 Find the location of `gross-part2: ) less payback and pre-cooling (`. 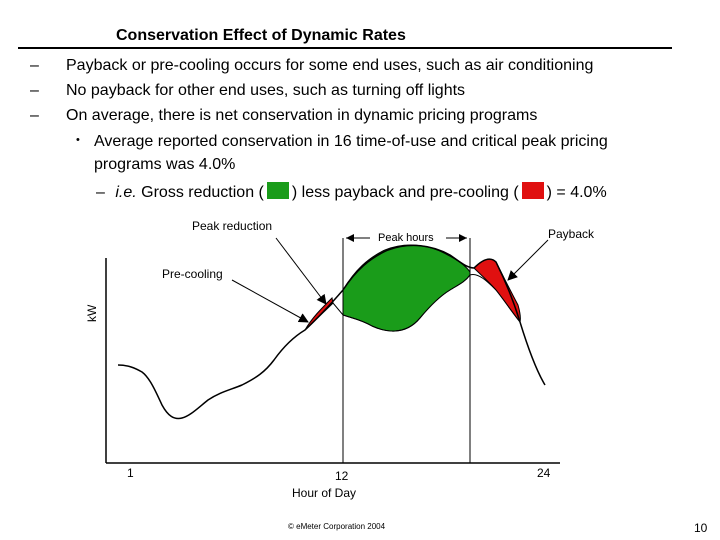

gross-part2: ) less payback and pre-cooling ( is located at coordinates (405, 192).